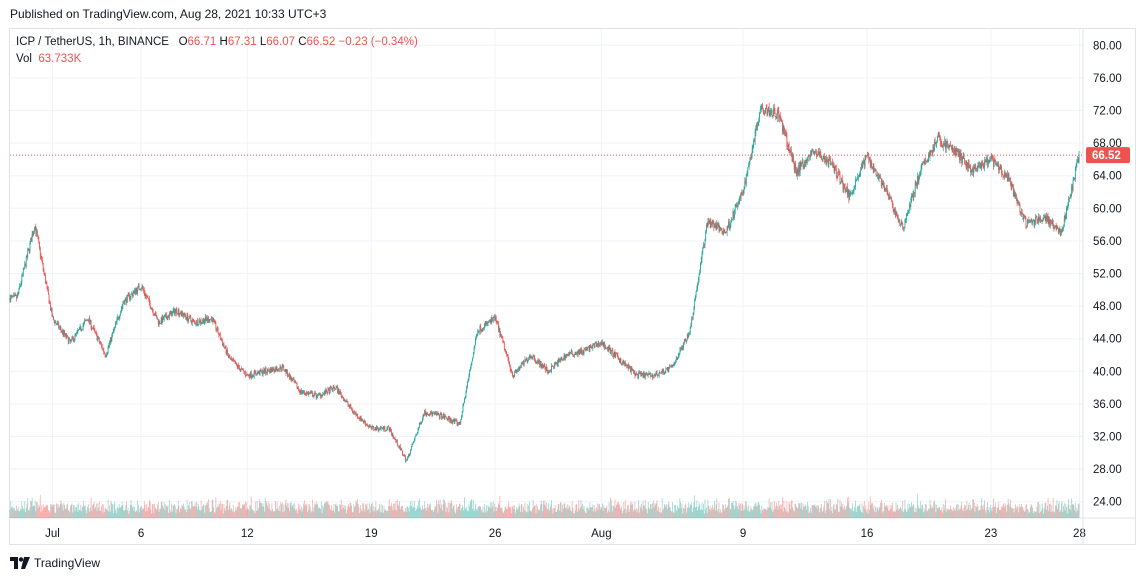  What do you see at coordinates (67, 563) in the screenshot?
I see `footer-brand: TradingView` at bounding box center [67, 563].